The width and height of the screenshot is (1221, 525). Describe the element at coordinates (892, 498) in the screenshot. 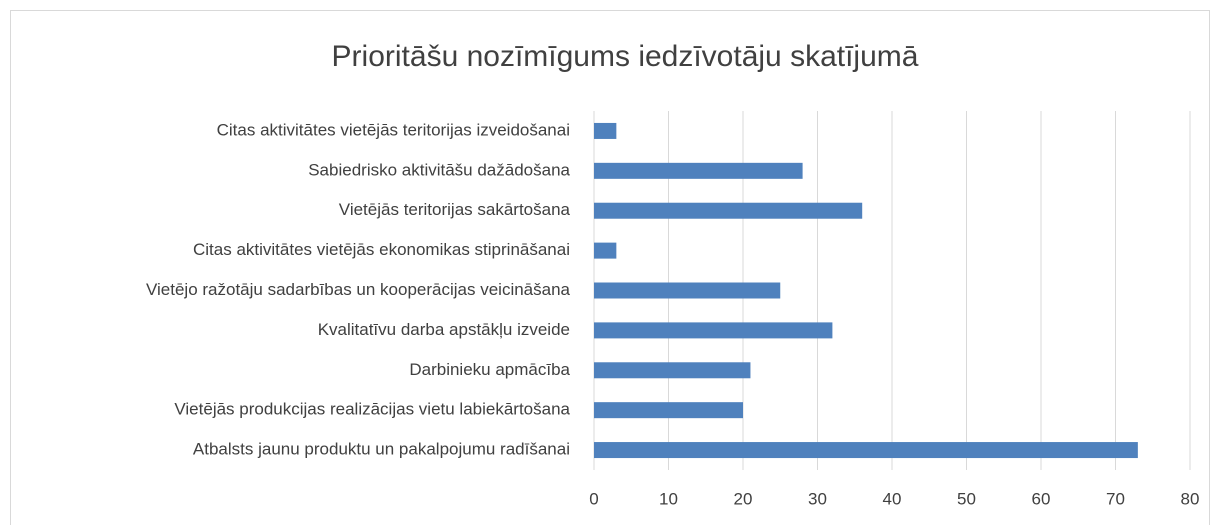

I see `x-tick-label: 40` at that location.